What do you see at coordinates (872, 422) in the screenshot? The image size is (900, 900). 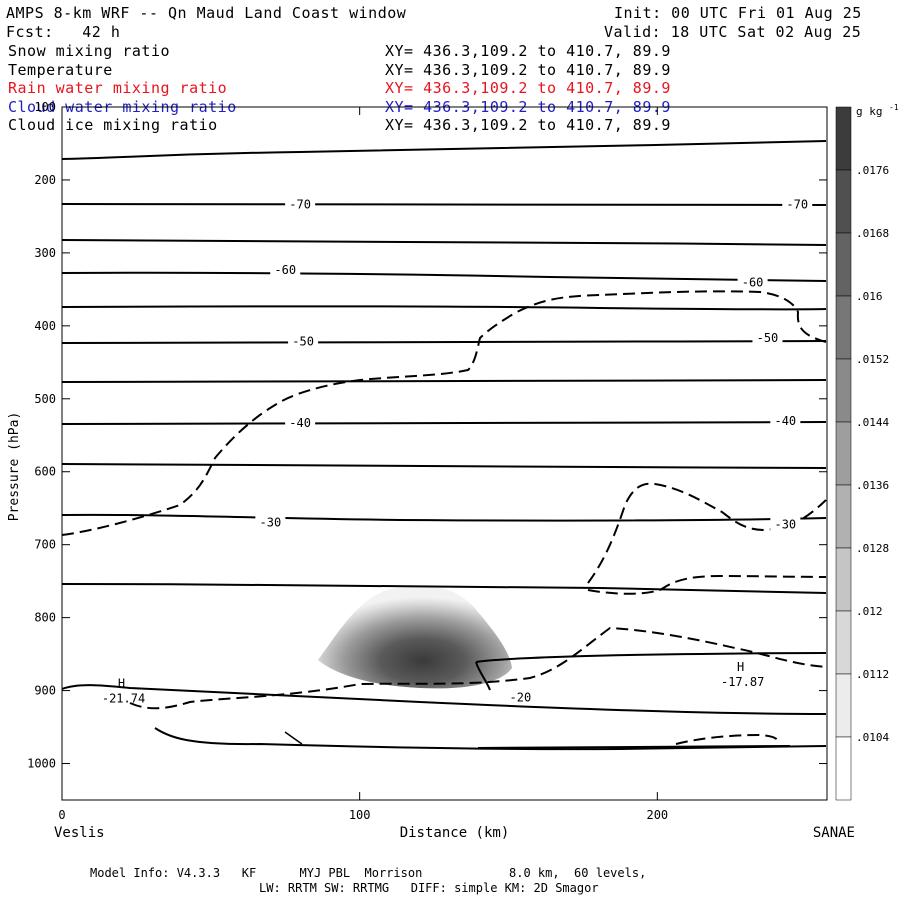 I see `colorbar-tick-label: .0144` at bounding box center [872, 422].